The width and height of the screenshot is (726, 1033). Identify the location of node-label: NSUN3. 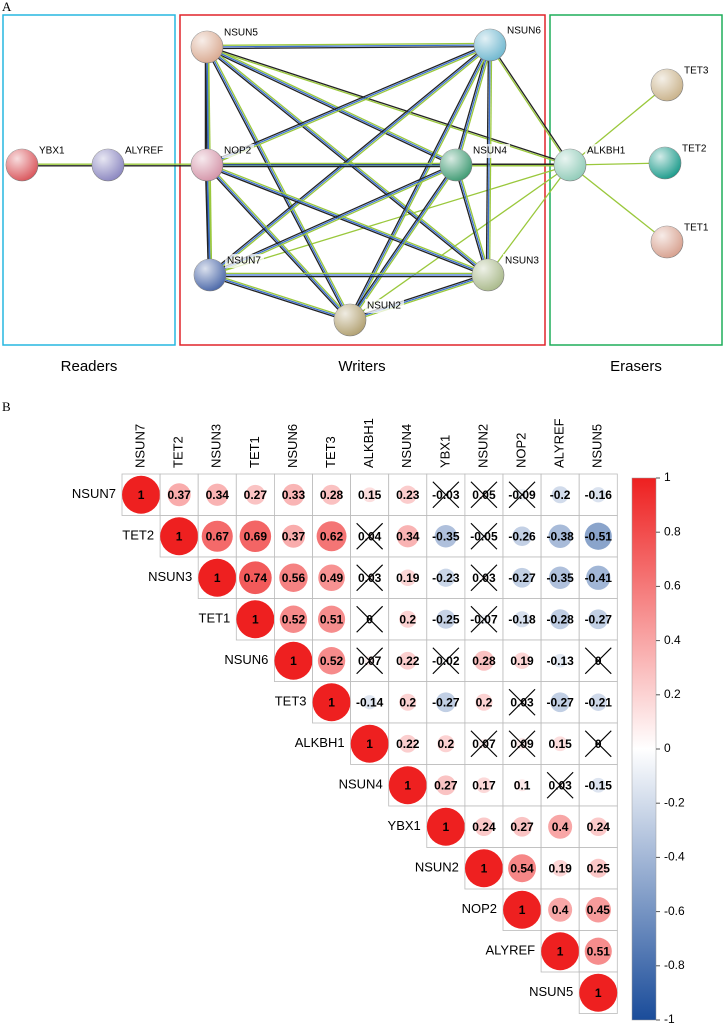
(522, 261).